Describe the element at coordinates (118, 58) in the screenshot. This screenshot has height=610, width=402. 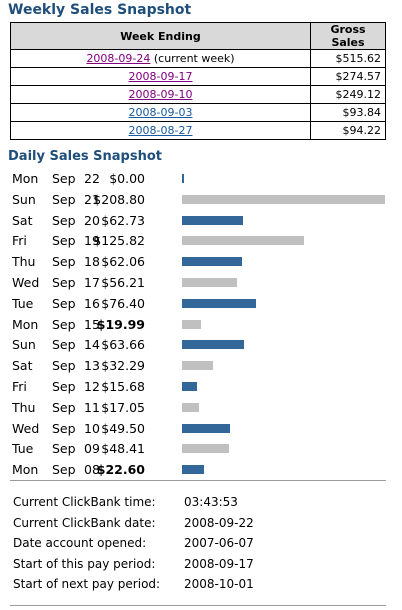
I see `week-ending-link: 2008-09-24` at that location.